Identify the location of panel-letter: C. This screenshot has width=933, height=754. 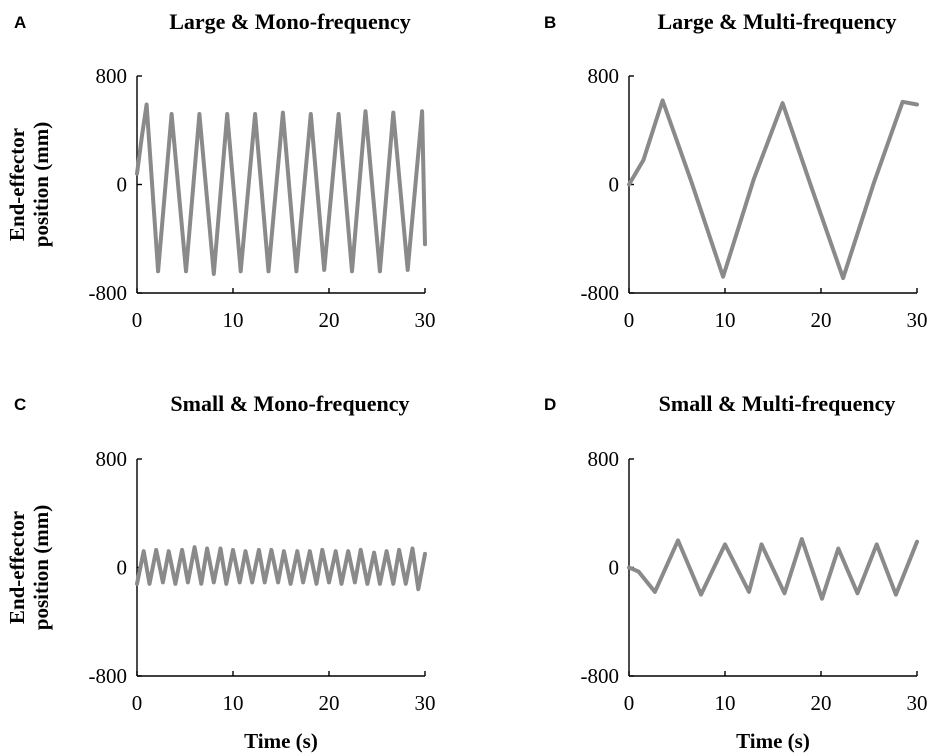
(20, 404).